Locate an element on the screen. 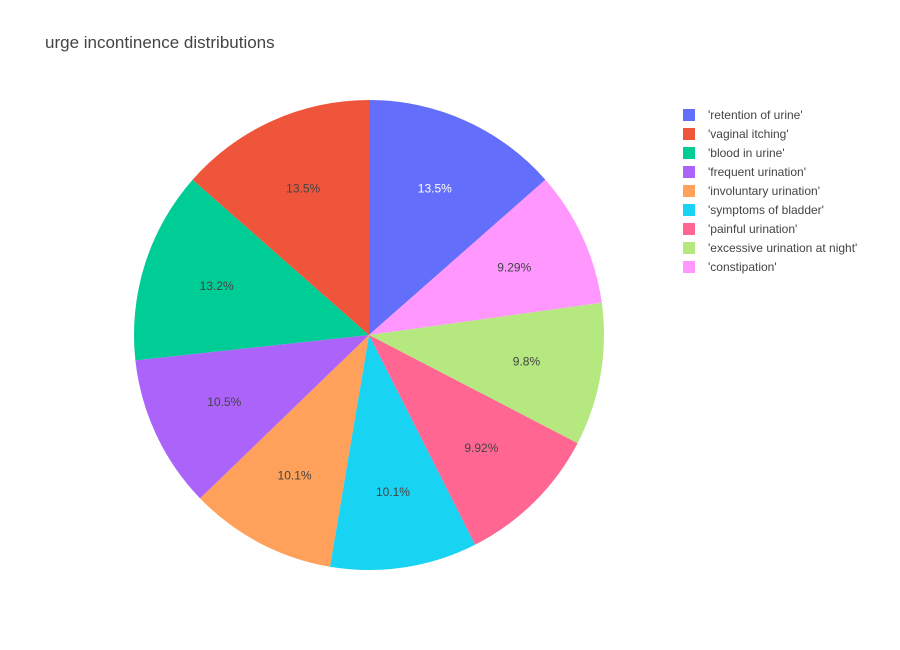 This screenshot has width=900, height=650. legend-item: 'constipation' is located at coordinates (770, 266).